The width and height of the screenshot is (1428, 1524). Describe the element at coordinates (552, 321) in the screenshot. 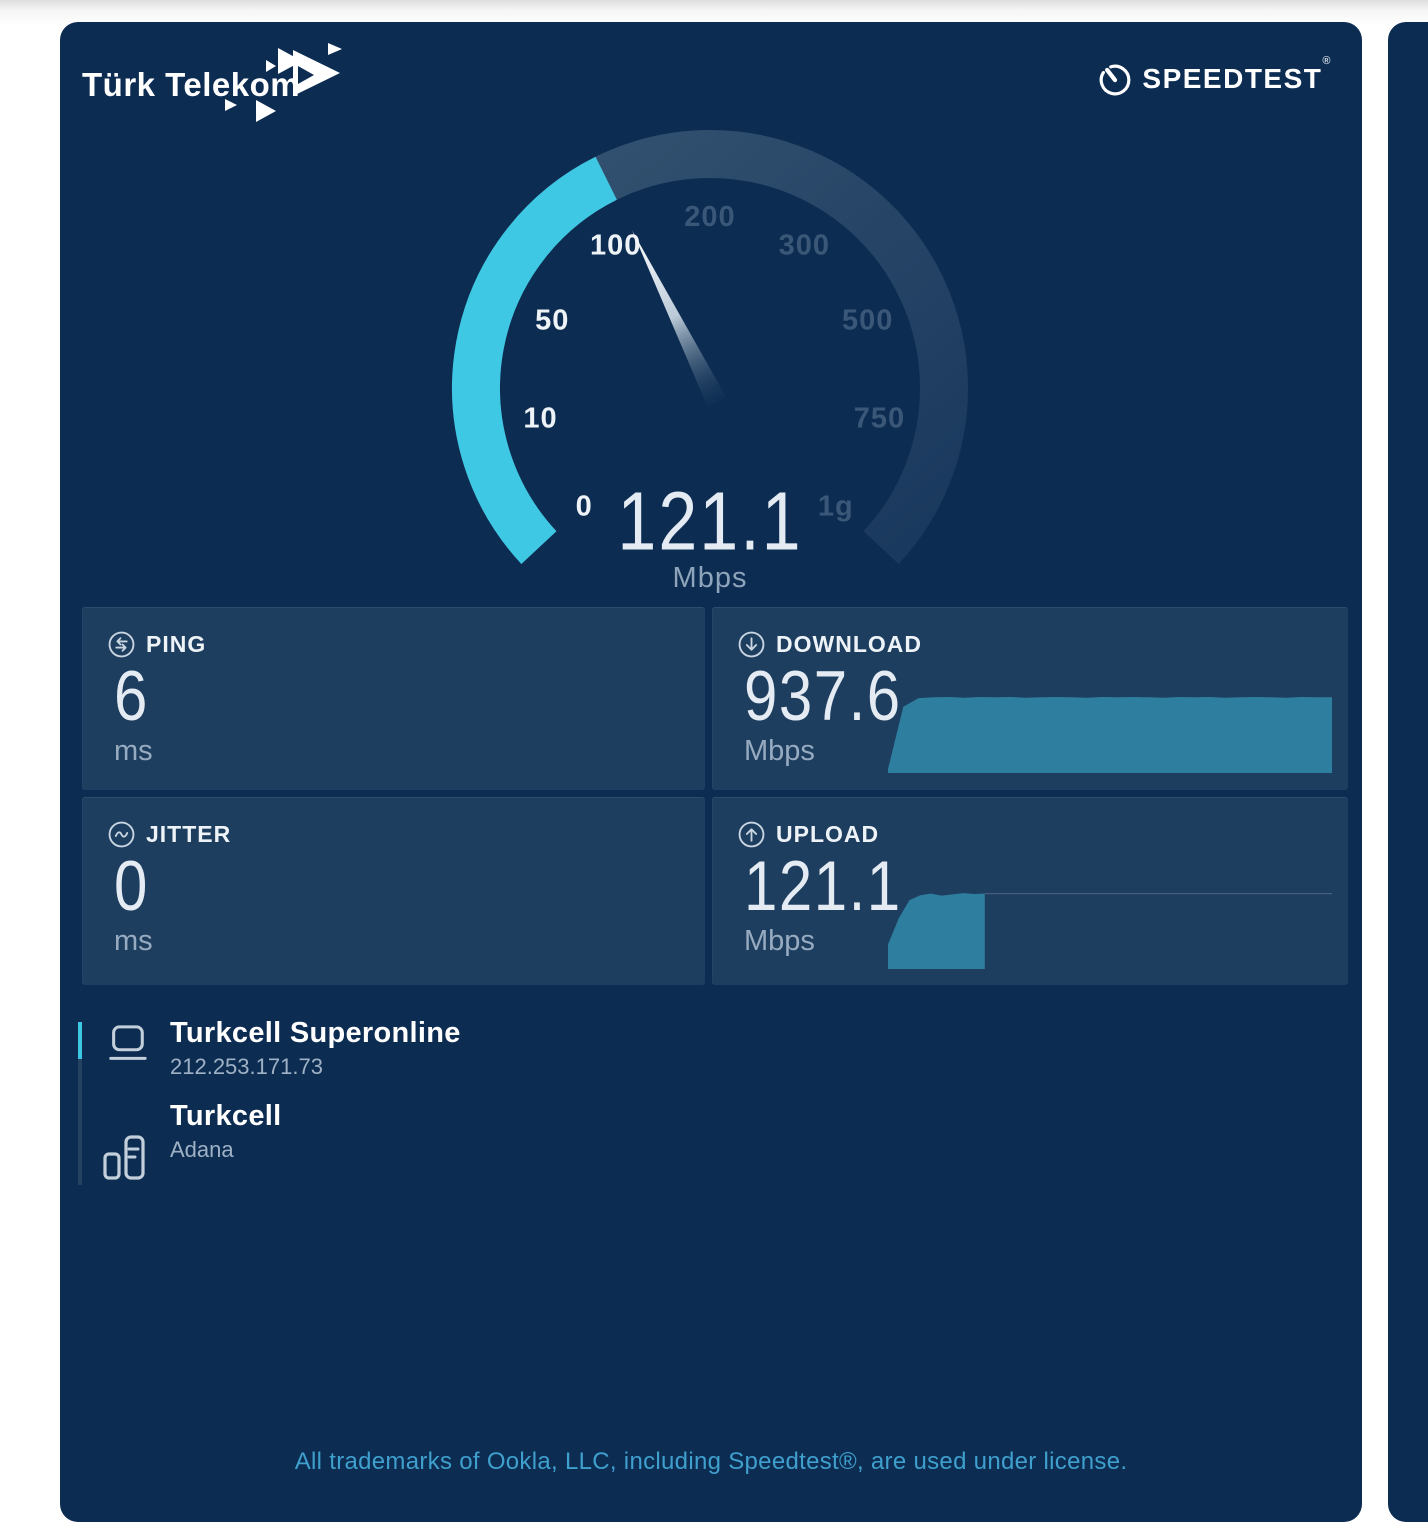

I see `gauge-tick-label: 50` at that location.